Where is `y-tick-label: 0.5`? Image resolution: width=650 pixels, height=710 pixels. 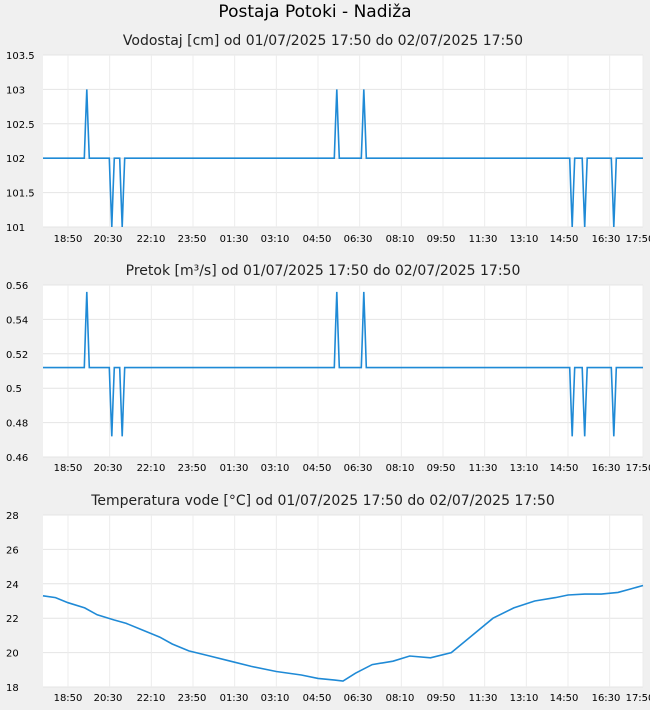
y-tick-label: 0.5 is located at coordinates (14, 389).